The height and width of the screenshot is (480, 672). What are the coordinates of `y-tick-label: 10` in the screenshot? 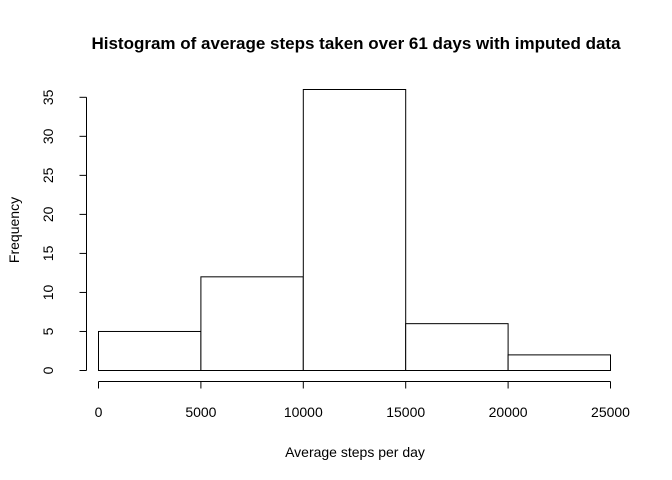 It's located at (48, 292).